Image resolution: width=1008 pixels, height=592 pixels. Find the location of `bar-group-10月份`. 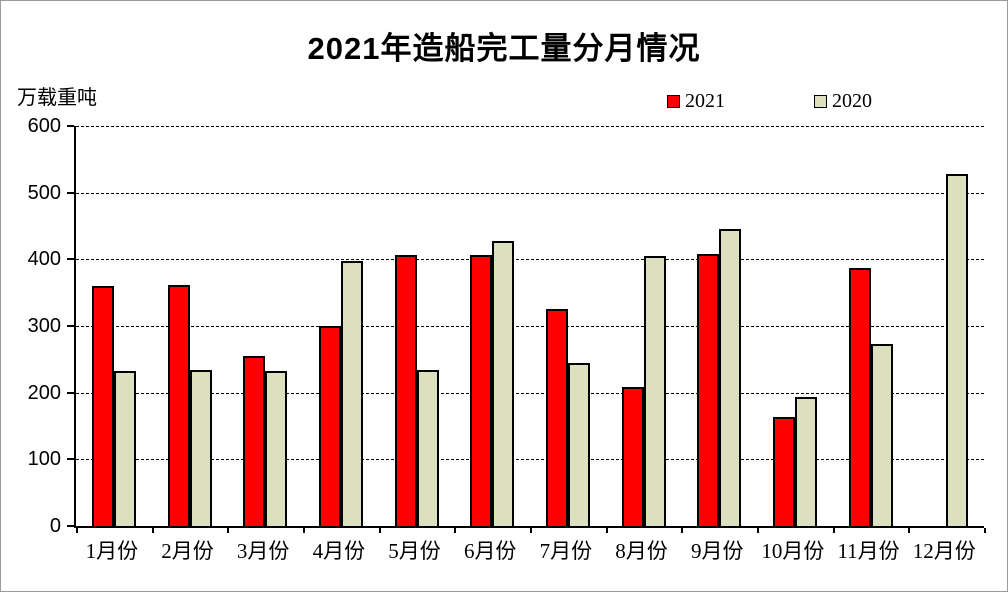

bar-group-10月份 is located at coordinates (795, 326).